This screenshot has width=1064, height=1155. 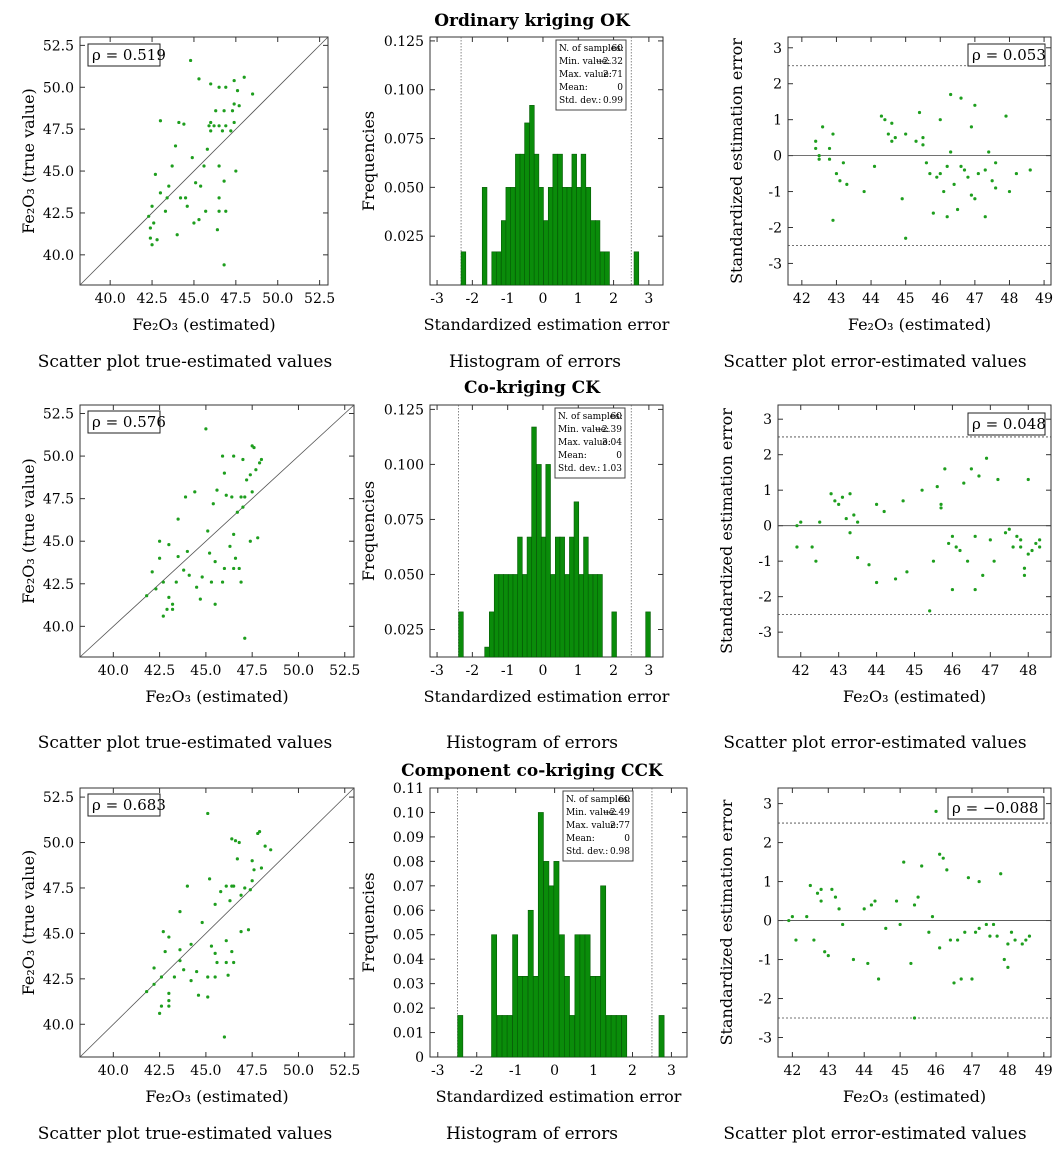 I want to click on identity-line, so click(x=217, y=922).